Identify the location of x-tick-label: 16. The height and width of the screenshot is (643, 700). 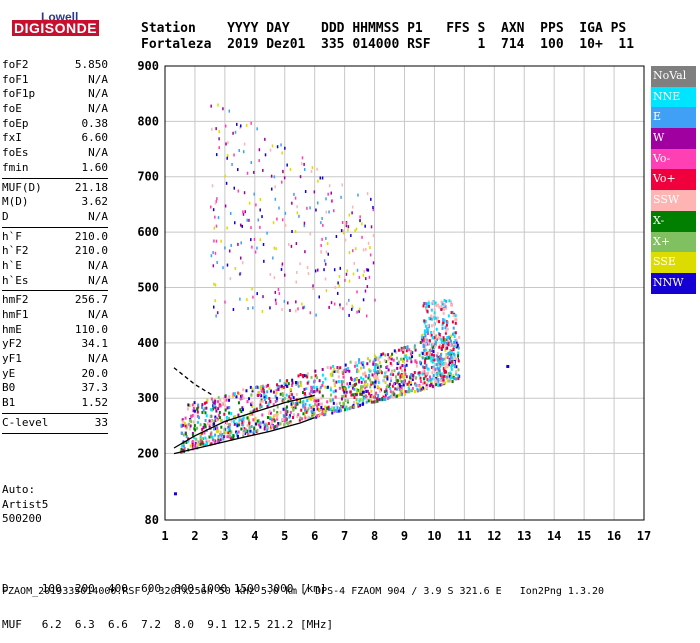
(614, 536).